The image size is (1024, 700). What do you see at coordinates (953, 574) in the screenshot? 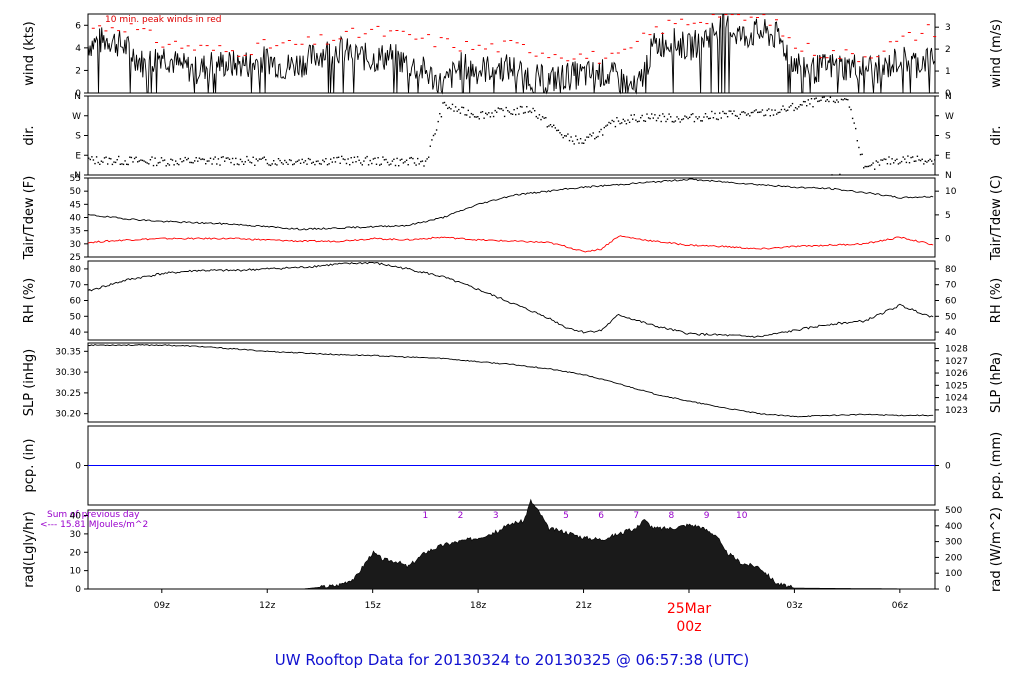
I see `rad-right-tick-label: 100` at bounding box center [953, 574].